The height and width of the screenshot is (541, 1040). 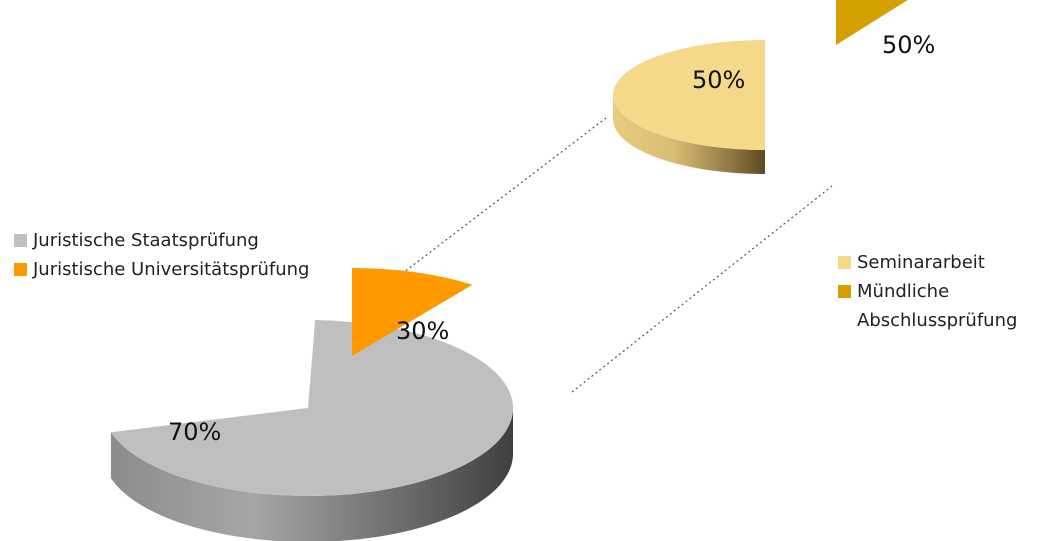 I want to click on pie-slice-universitaetspruefung, so click(x=412, y=312).